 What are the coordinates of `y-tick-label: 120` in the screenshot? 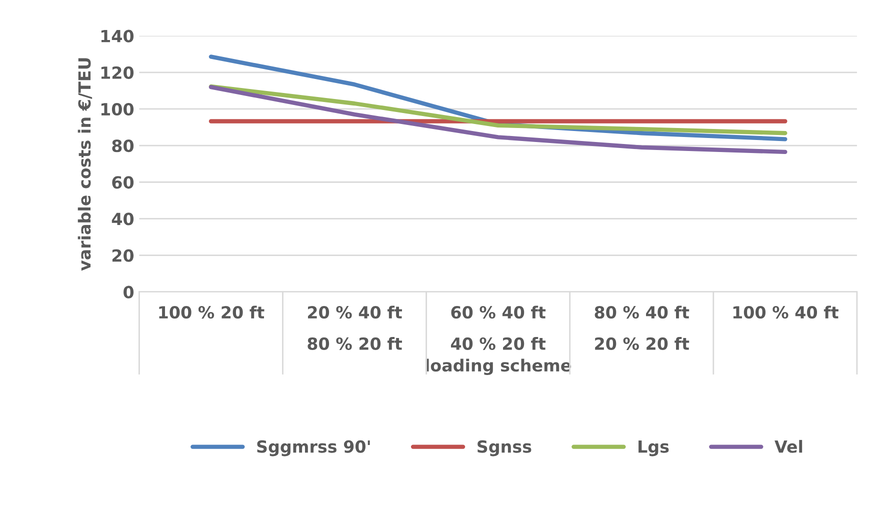 It's located at (117, 72).